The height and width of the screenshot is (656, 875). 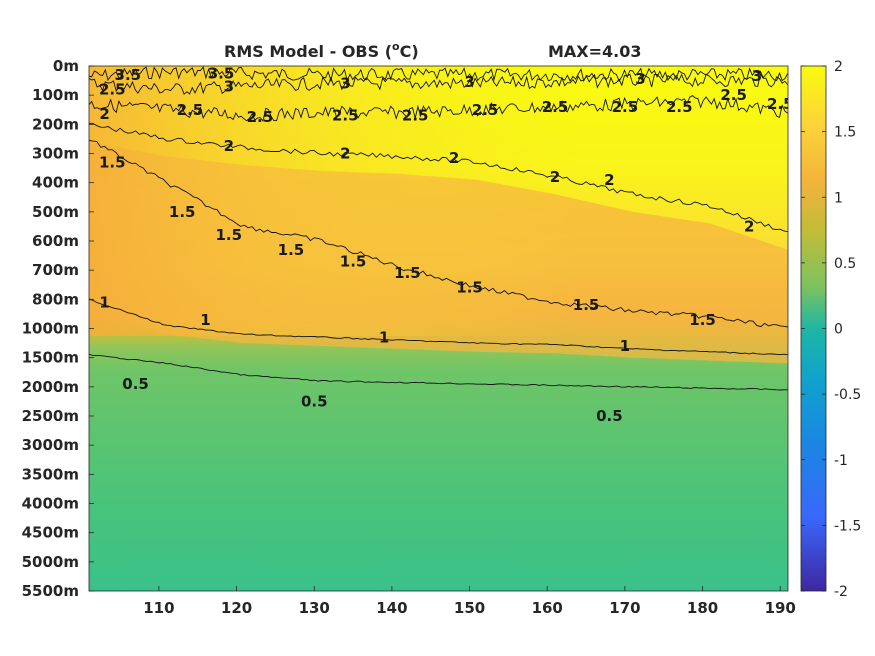 What do you see at coordinates (847, 395) in the screenshot?
I see `colorbar-tick-label: -0.5` at bounding box center [847, 395].